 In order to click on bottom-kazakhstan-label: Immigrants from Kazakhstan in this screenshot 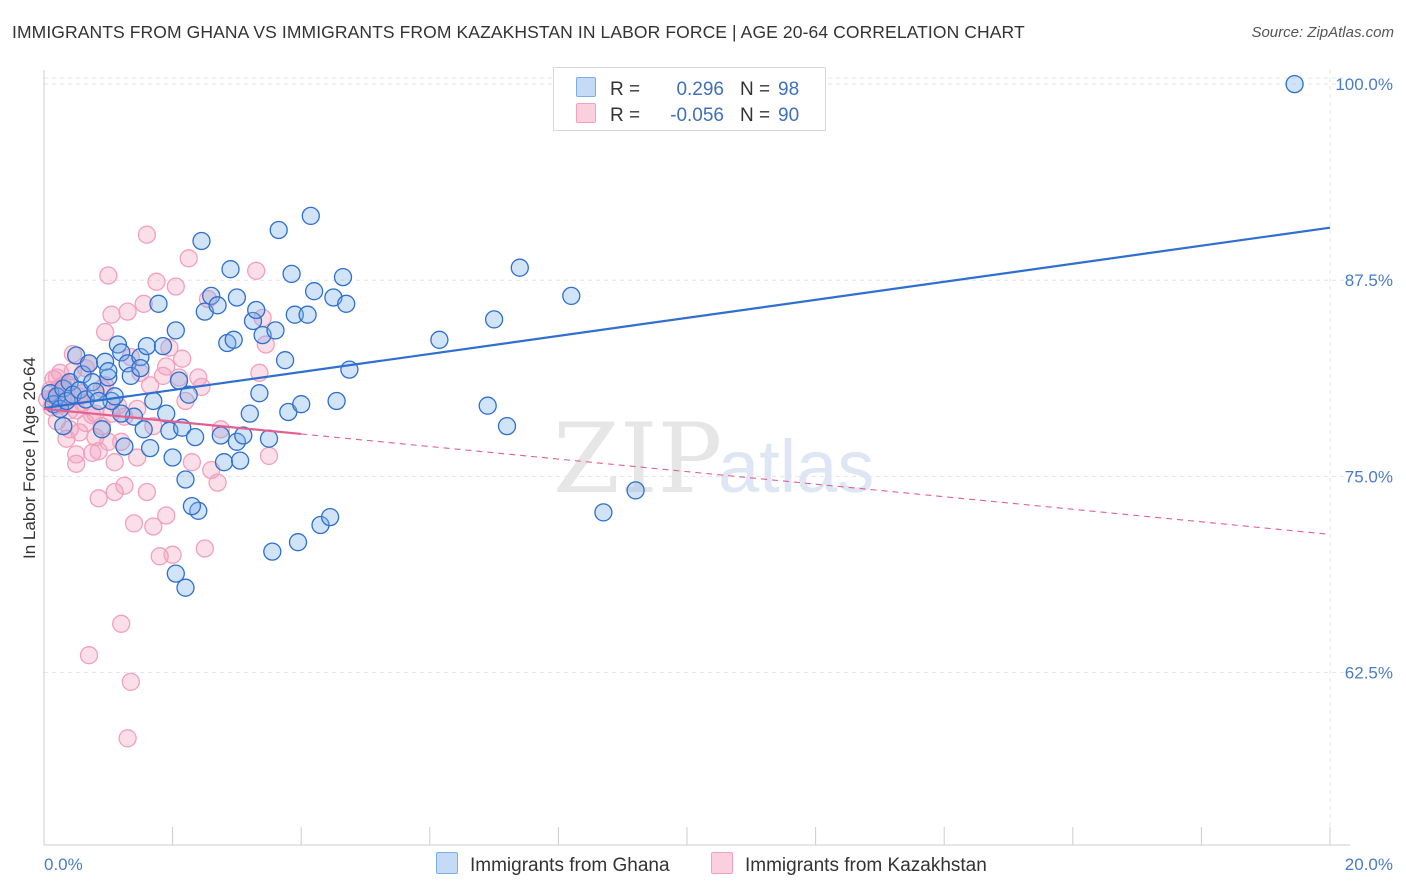, I will do `click(866, 865)`.